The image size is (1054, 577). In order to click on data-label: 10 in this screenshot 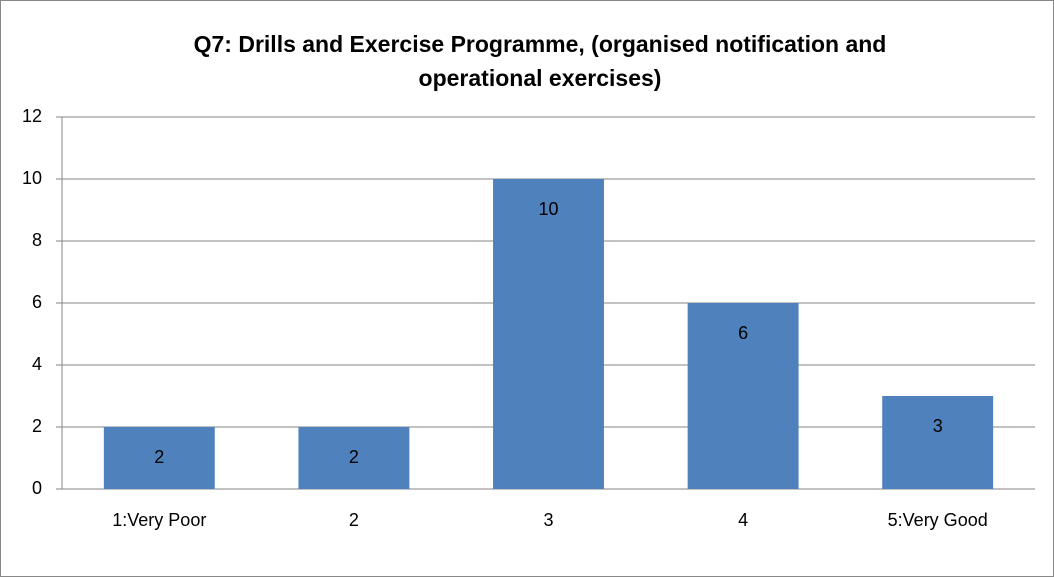, I will do `click(548, 209)`.